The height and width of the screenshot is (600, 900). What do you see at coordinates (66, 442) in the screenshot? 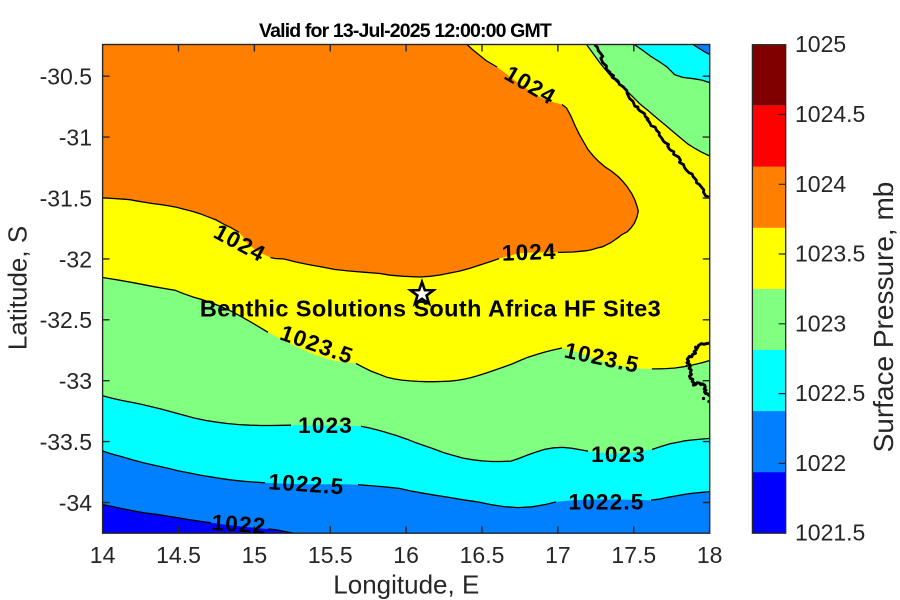
I see `svg-text: -33.5` at bounding box center [66, 442].